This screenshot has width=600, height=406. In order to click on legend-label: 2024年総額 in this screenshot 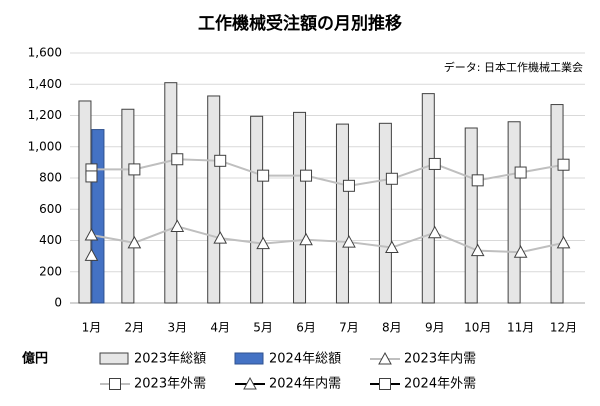, I will do `click(305, 359)`.